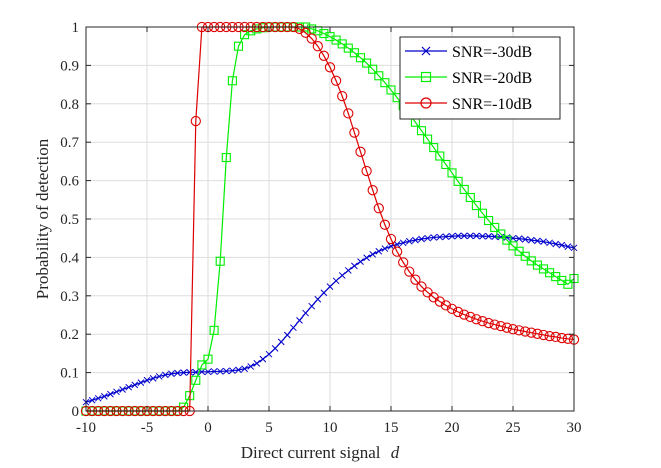  I want to click on y-tick-label: 0.8, so click(69, 105).